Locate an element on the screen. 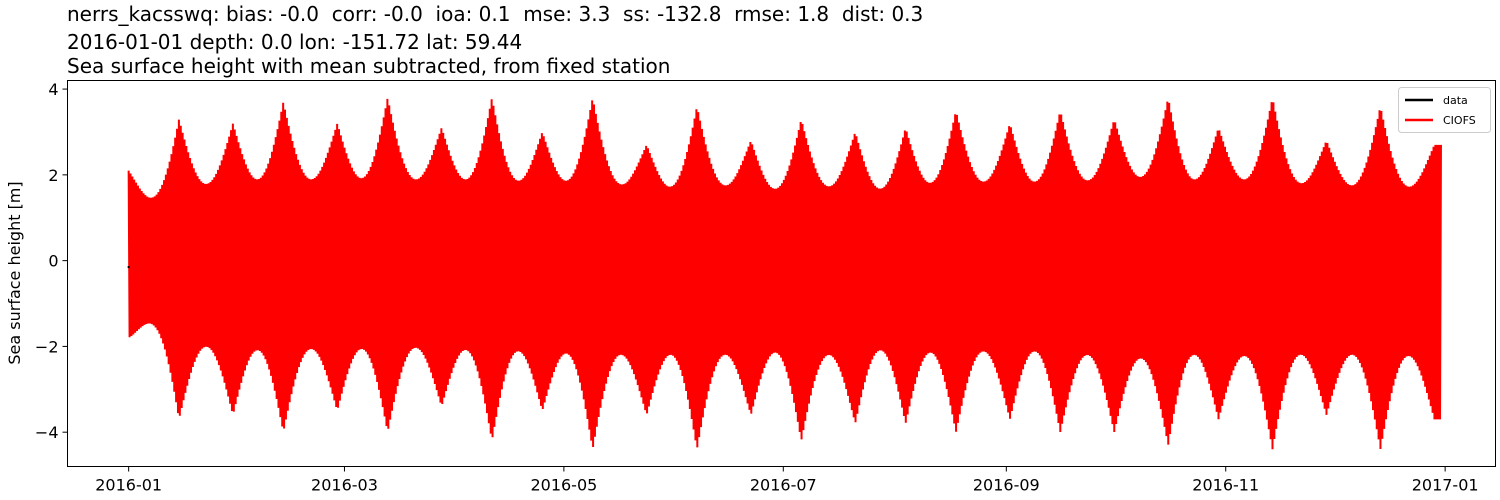  x-tick-label: 2017-01 is located at coordinates (1445, 485).